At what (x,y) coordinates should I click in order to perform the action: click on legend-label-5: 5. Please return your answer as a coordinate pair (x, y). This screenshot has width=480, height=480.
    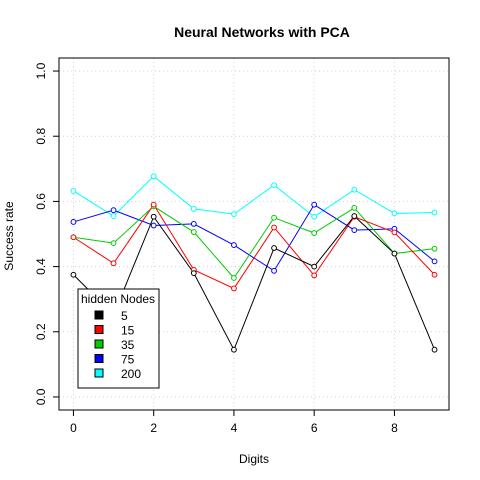
    Looking at the image, I should click on (124, 316).